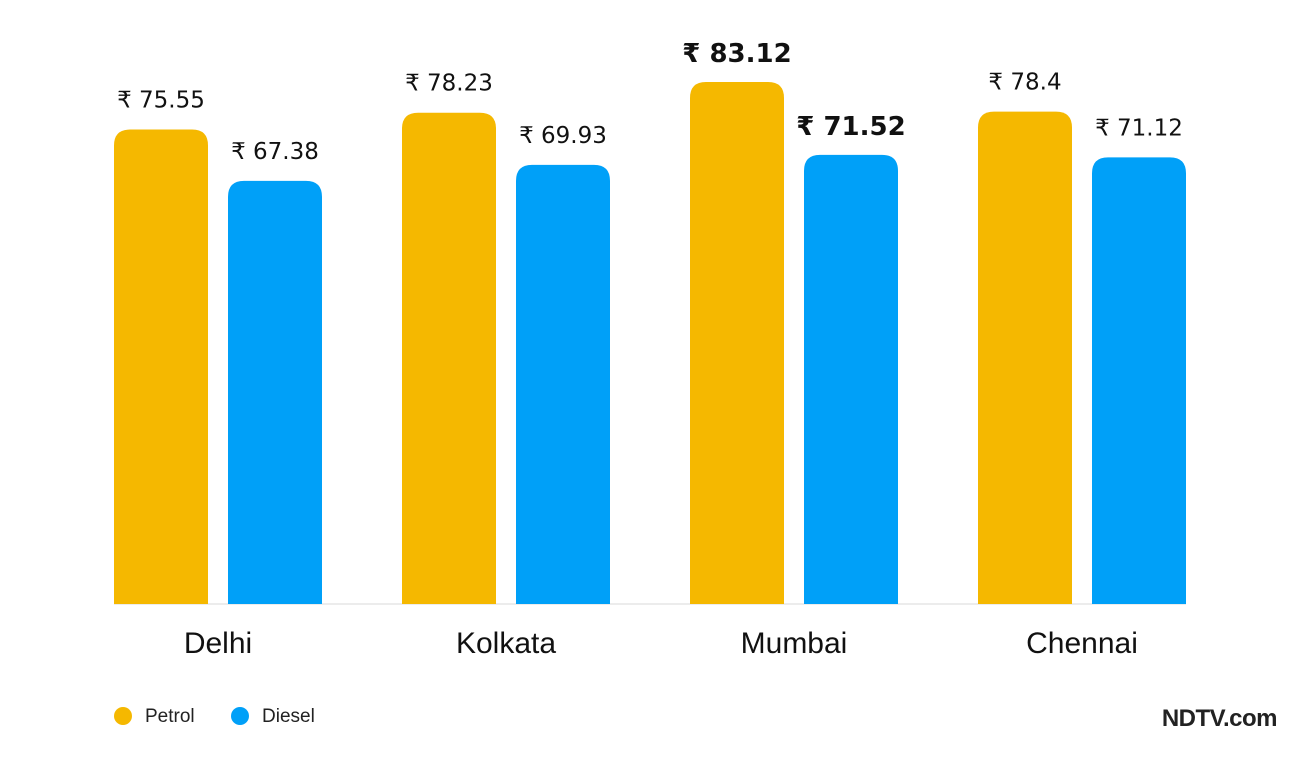  I want to click on value-label-petrol-kolkata: ₹ 78.23, so click(449, 84).